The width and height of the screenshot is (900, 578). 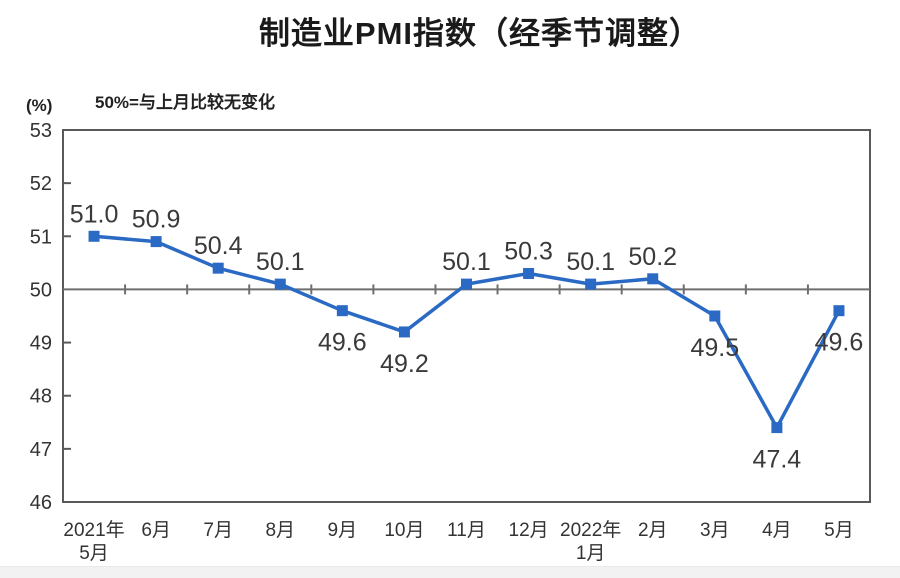 What do you see at coordinates (41, 131) in the screenshot?
I see `y-tick-label: 53` at bounding box center [41, 131].